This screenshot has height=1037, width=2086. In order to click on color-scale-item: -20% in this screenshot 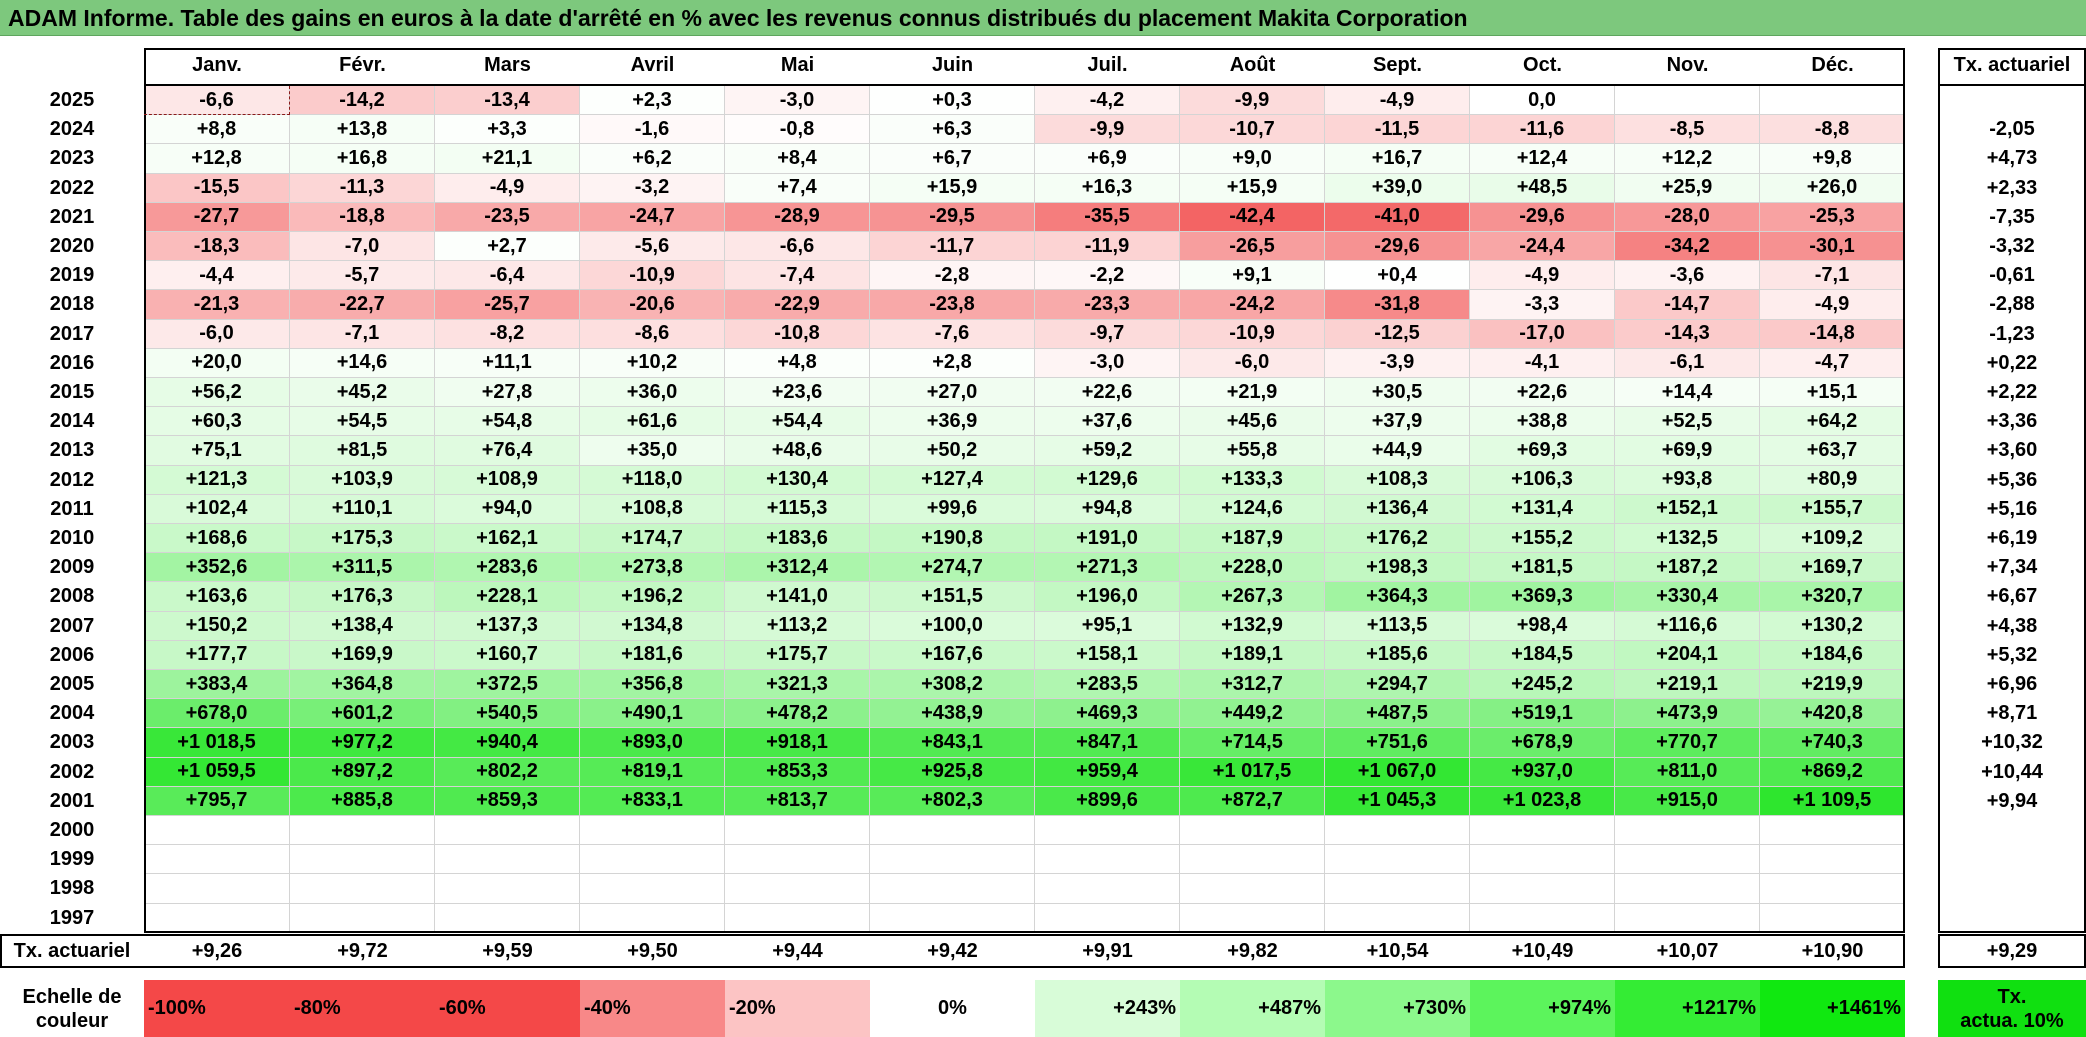, I will do `click(797, 1008)`.